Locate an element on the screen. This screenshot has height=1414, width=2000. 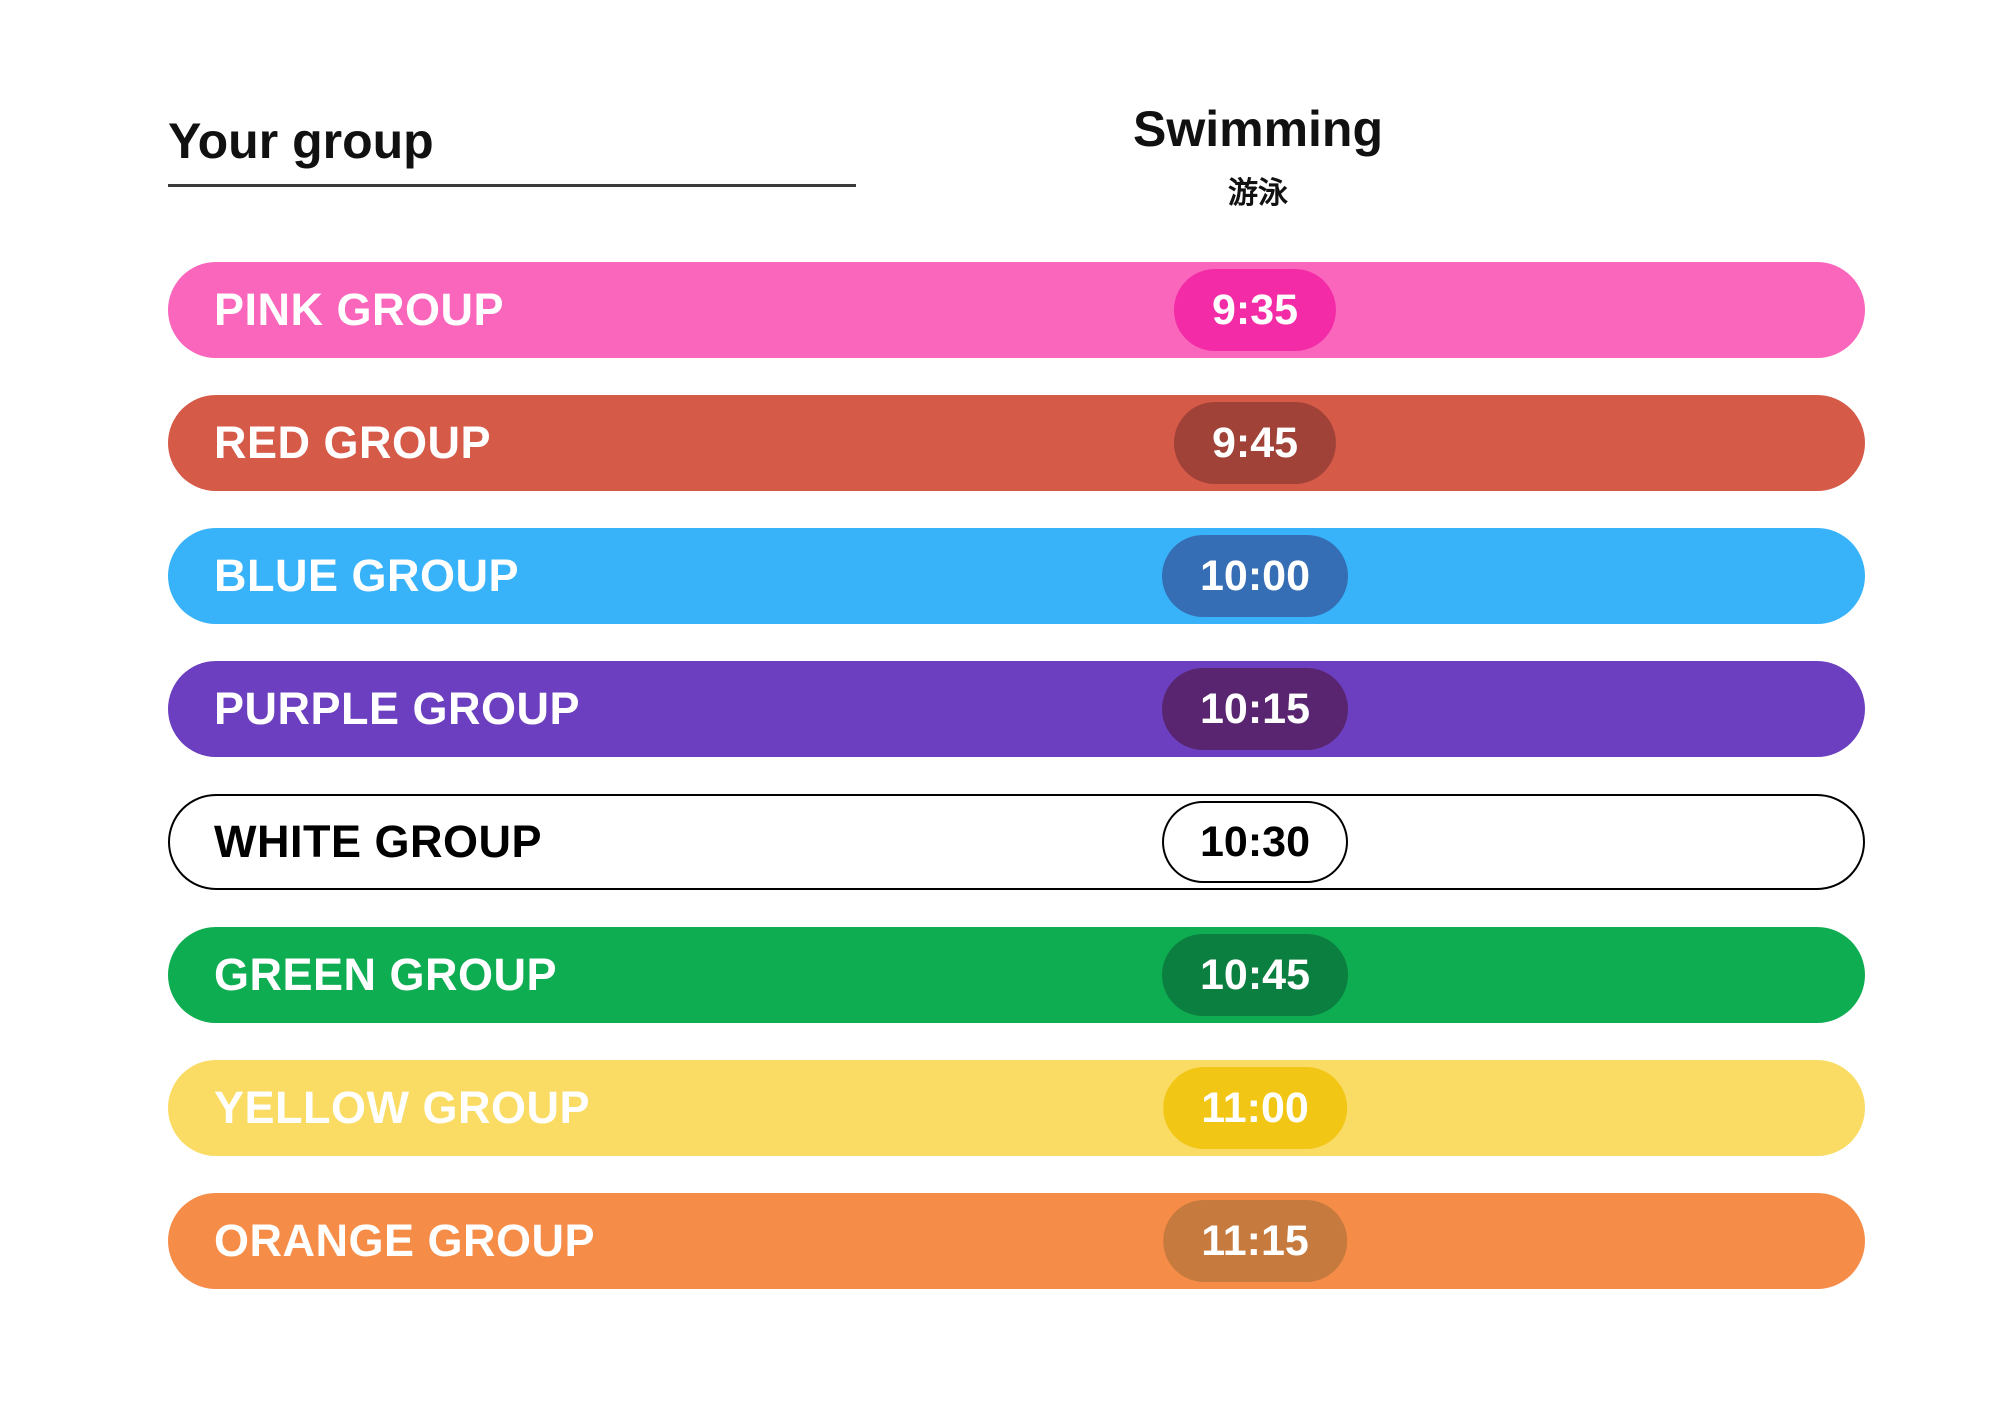
time-badge: 11:00 is located at coordinates (1255, 1108).